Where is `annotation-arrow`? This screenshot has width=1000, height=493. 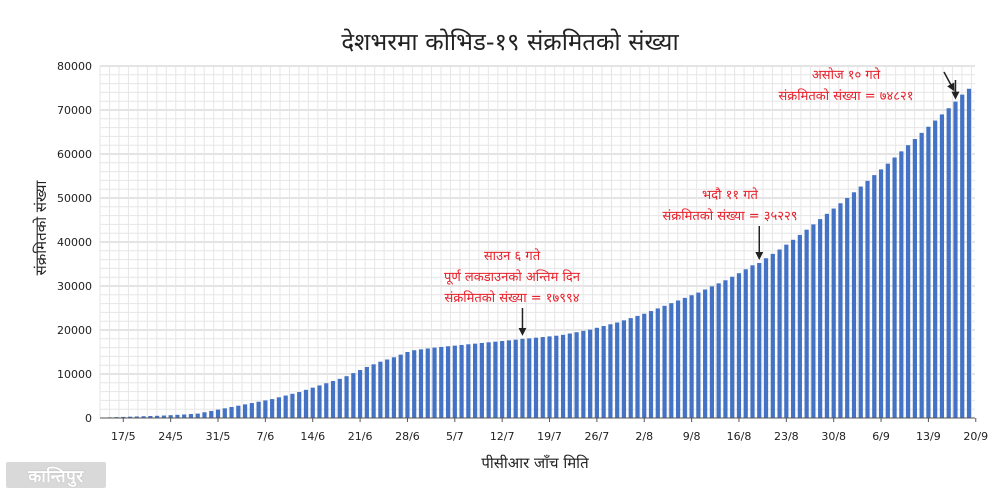 annotation-arrow is located at coordinates (949, 81).